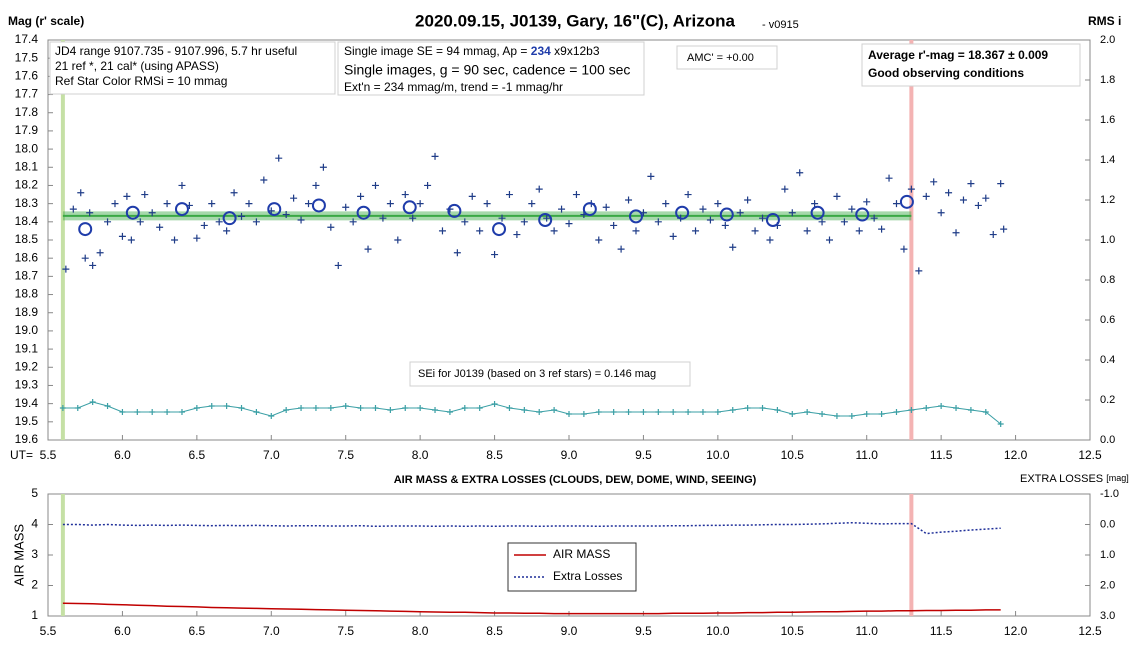 The height and width of the screenshot is (646, 1135). I want to click on y-tick-label: 19.3, so click(27, 385).